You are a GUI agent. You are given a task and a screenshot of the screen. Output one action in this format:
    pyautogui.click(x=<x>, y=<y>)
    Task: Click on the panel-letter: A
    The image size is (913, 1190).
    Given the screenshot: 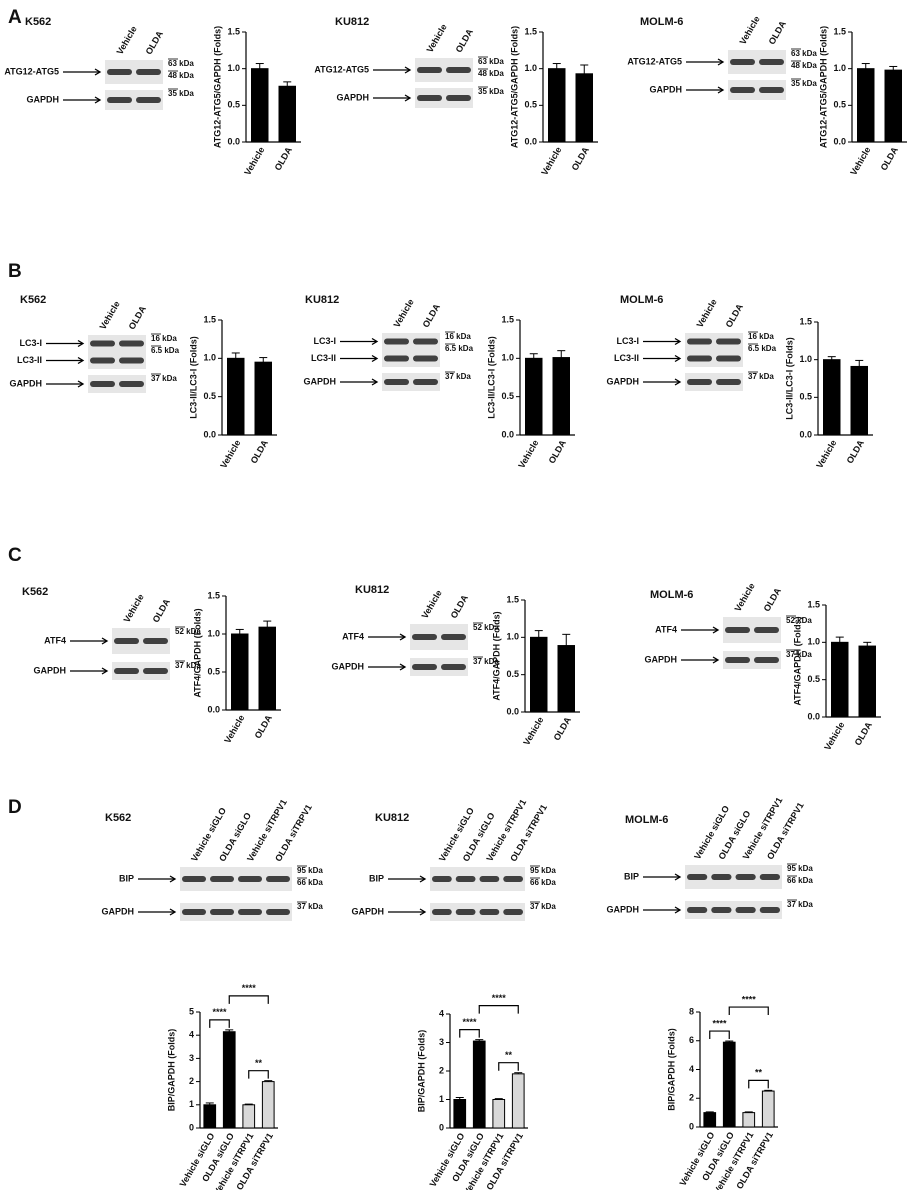 What is the action you would take?
    pyautogui.click(x=15, y=17)
    